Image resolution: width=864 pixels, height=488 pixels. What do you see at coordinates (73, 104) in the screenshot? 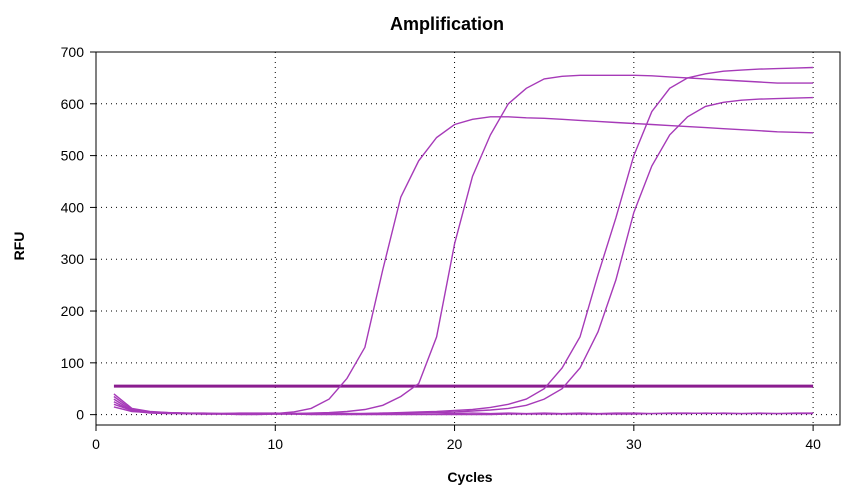
I see `y-tick-label: 600` at bounding box center [73, 104].